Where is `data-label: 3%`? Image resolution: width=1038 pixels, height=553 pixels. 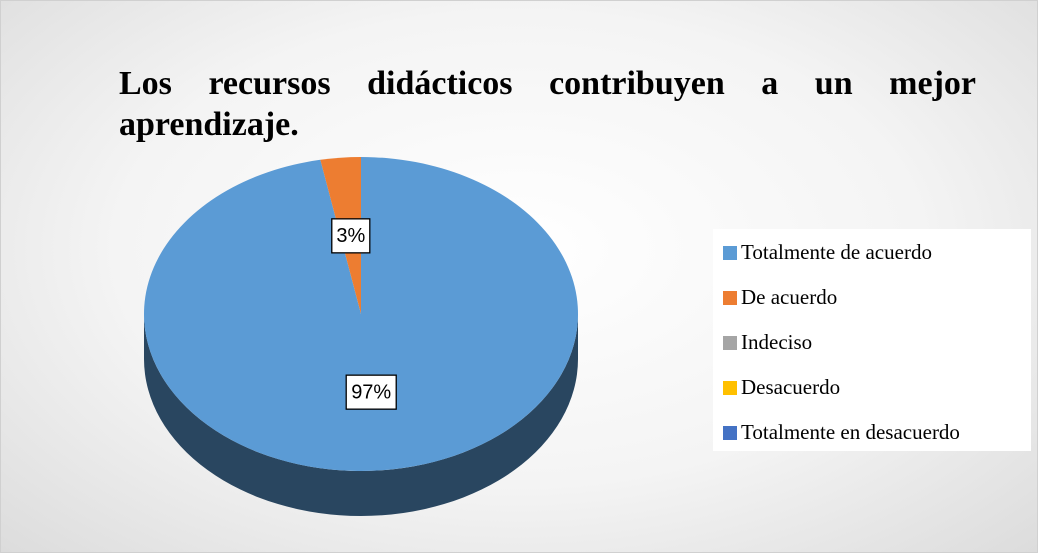
data-label: 3% is located at coordinates (350, 236).